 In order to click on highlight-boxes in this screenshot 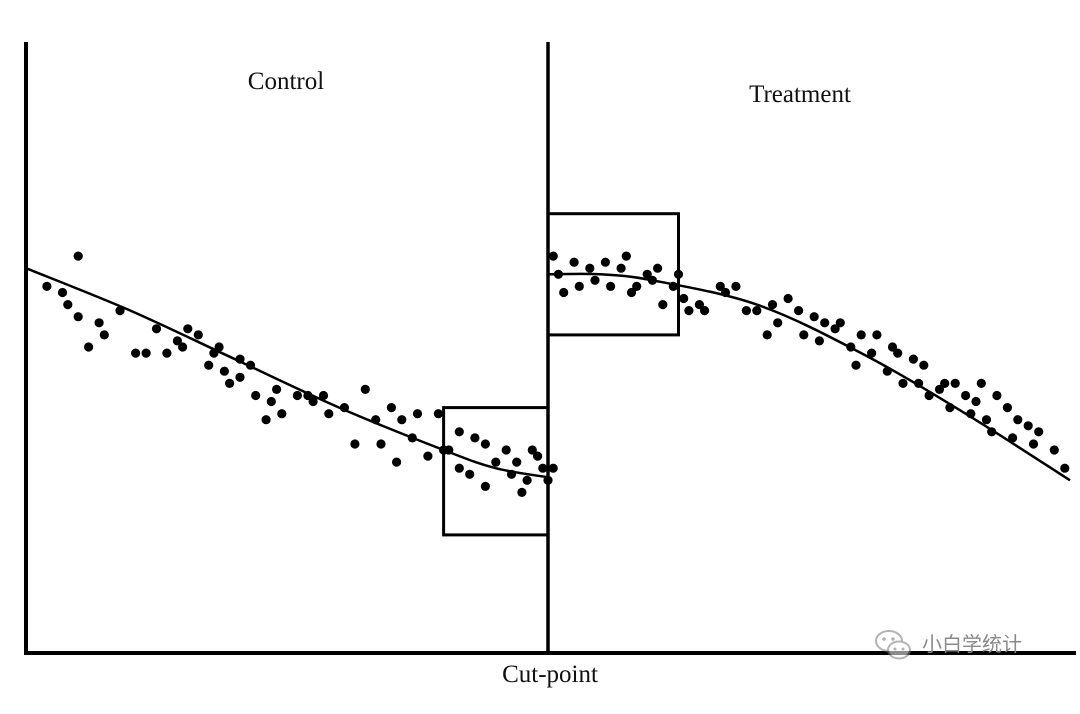, I will do `click(561, 374)`.